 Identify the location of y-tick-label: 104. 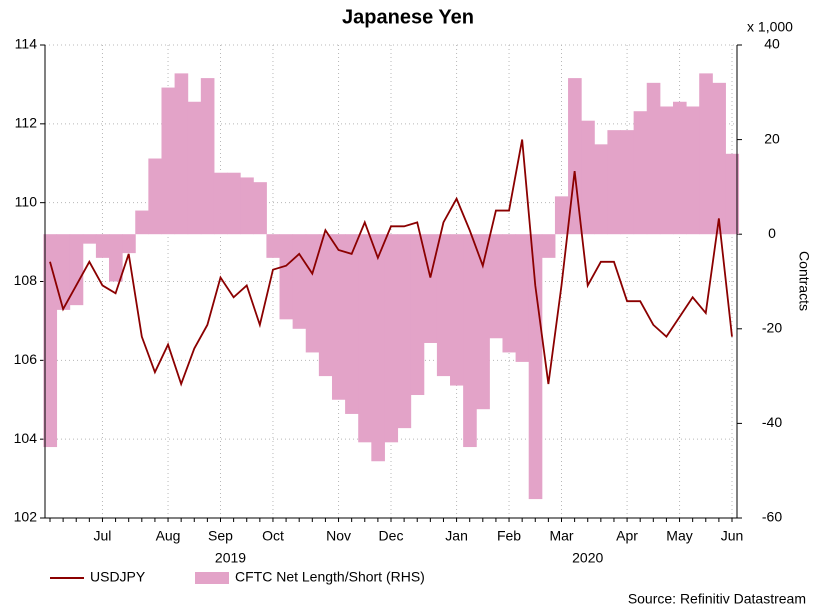
(26, 438).